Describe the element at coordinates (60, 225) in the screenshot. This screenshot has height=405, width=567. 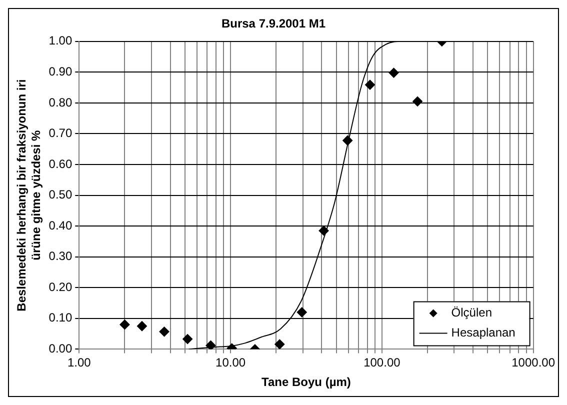
I see `y-tick-label: 0.40` at that location.